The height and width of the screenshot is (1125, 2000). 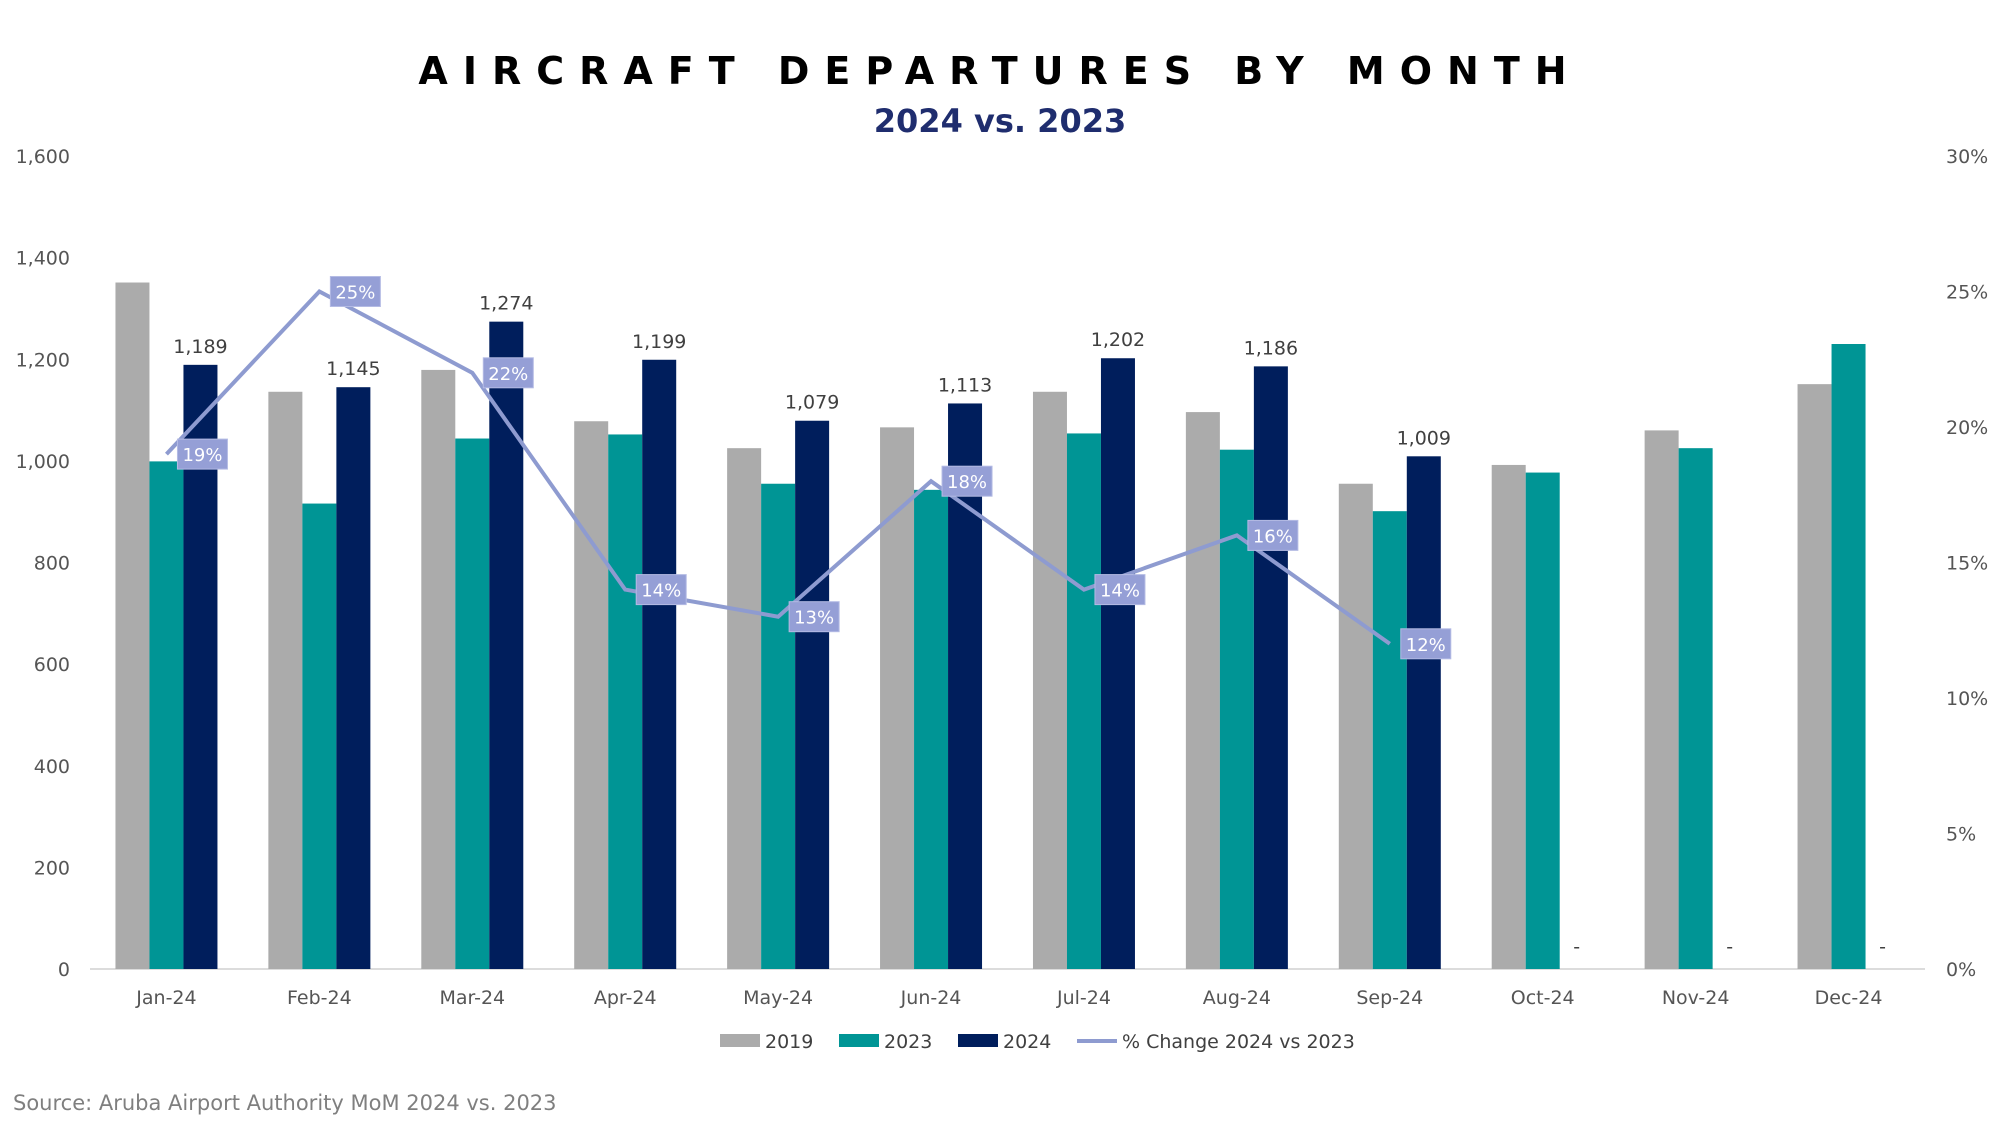 I want to click on y-tick-label: 400, so click(x=52, y=767).